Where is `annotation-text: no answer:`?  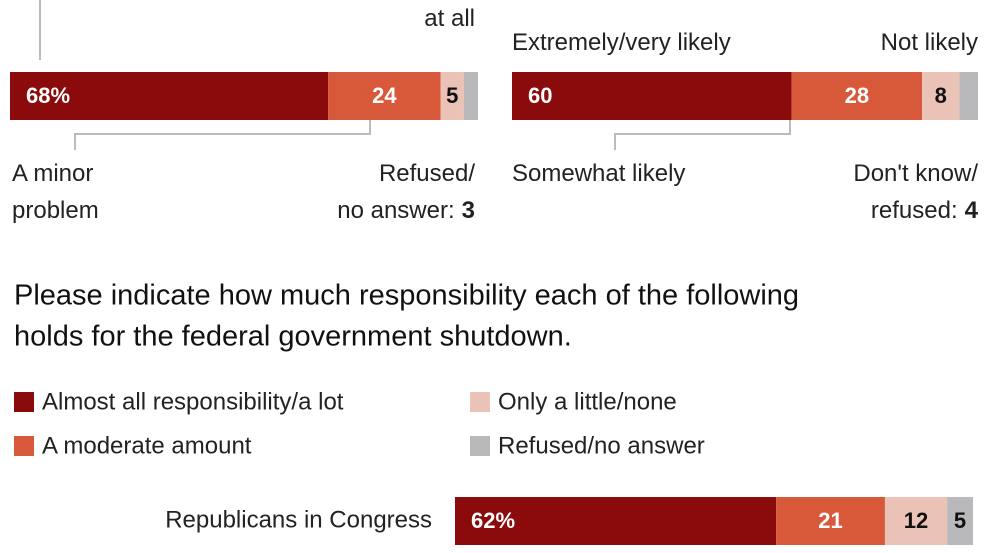
annotation-text: no answer: is located at coordinates (395, 210).